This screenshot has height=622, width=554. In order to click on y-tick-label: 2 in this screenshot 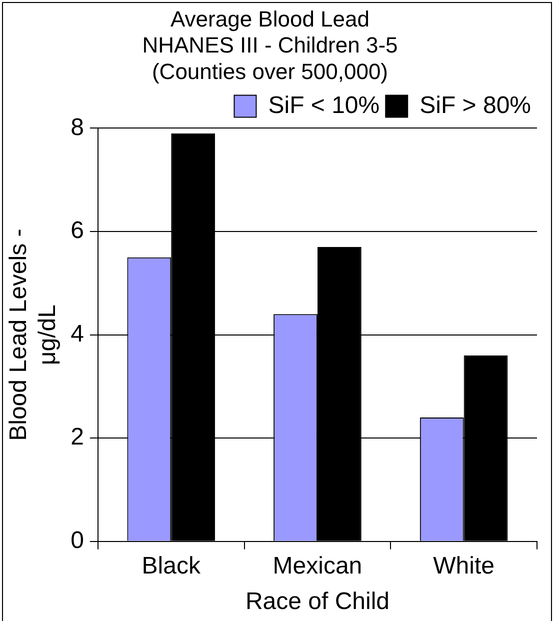, I will do `click(77, 437)`.